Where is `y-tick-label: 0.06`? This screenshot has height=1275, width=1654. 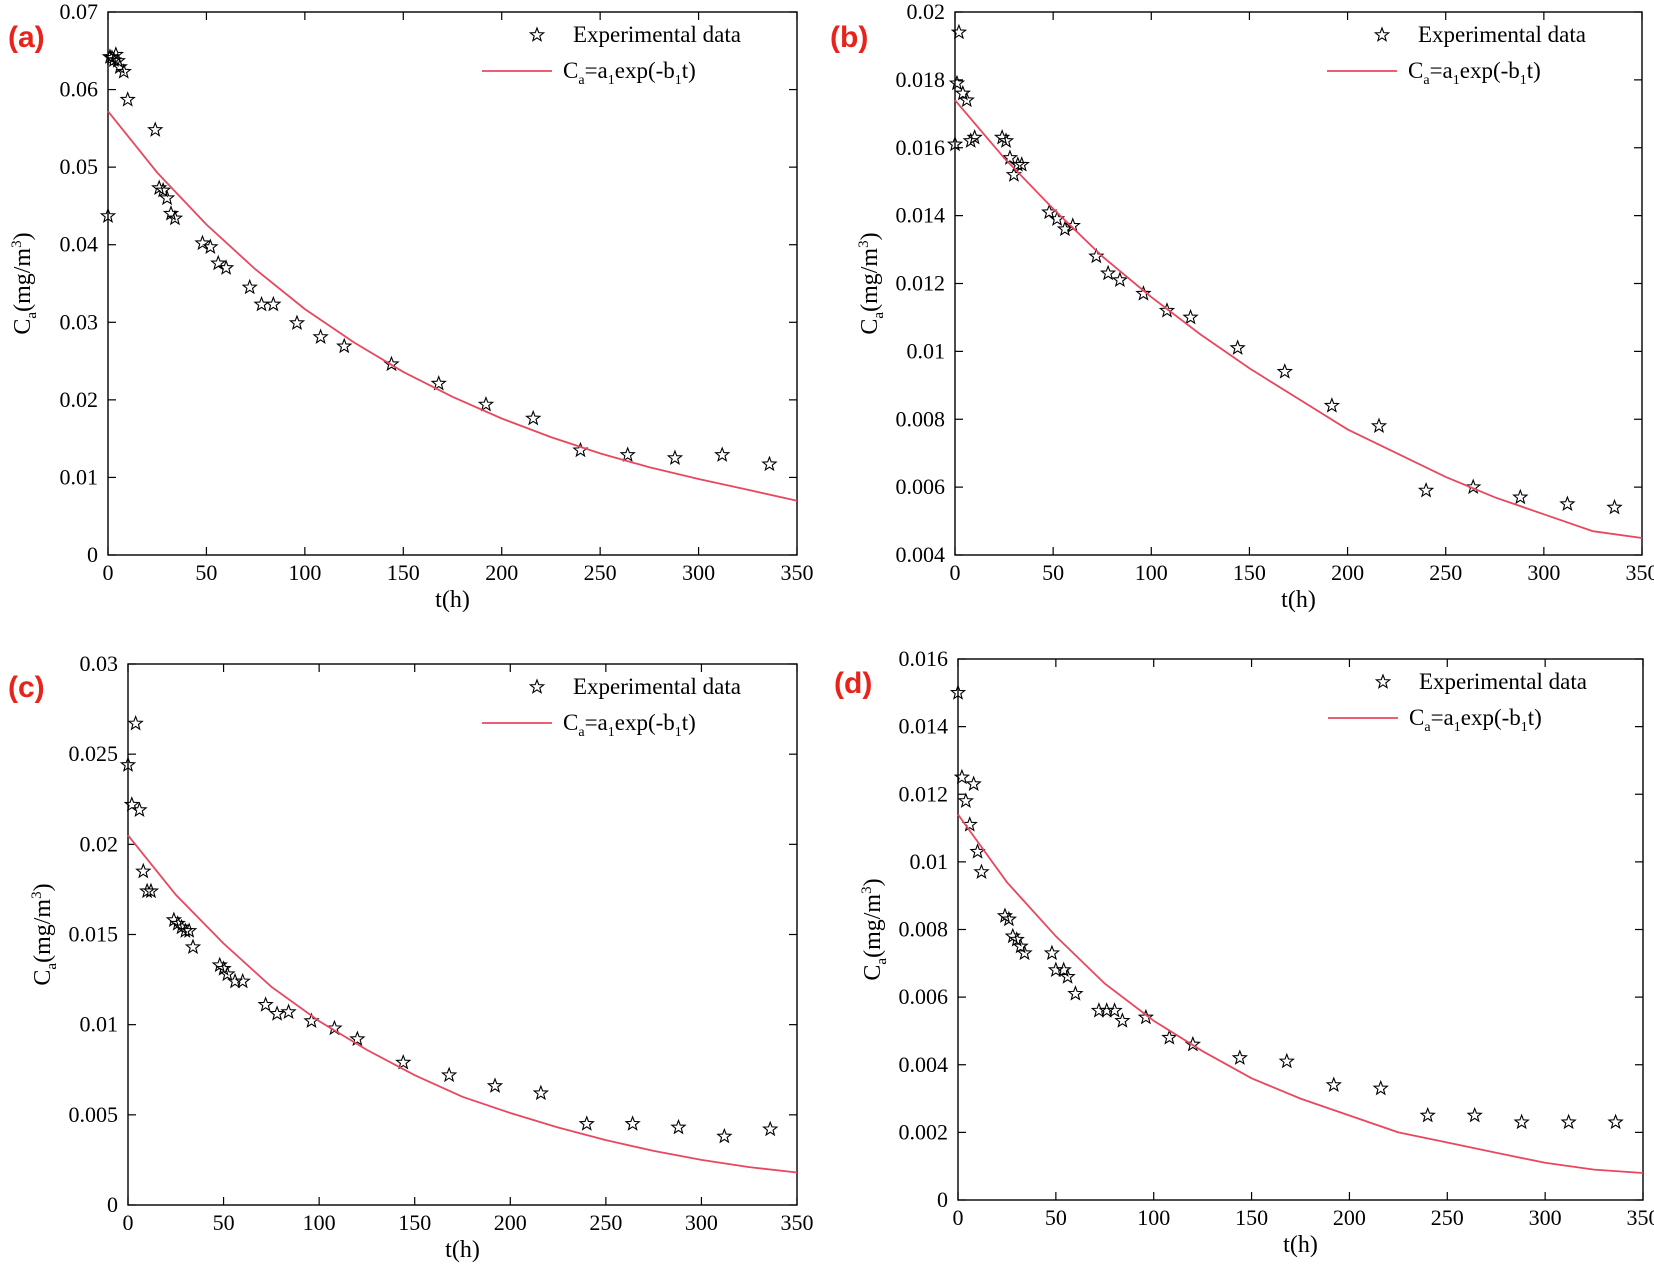
y-tick-label: 0.06 is located at coordinates (79, 89).